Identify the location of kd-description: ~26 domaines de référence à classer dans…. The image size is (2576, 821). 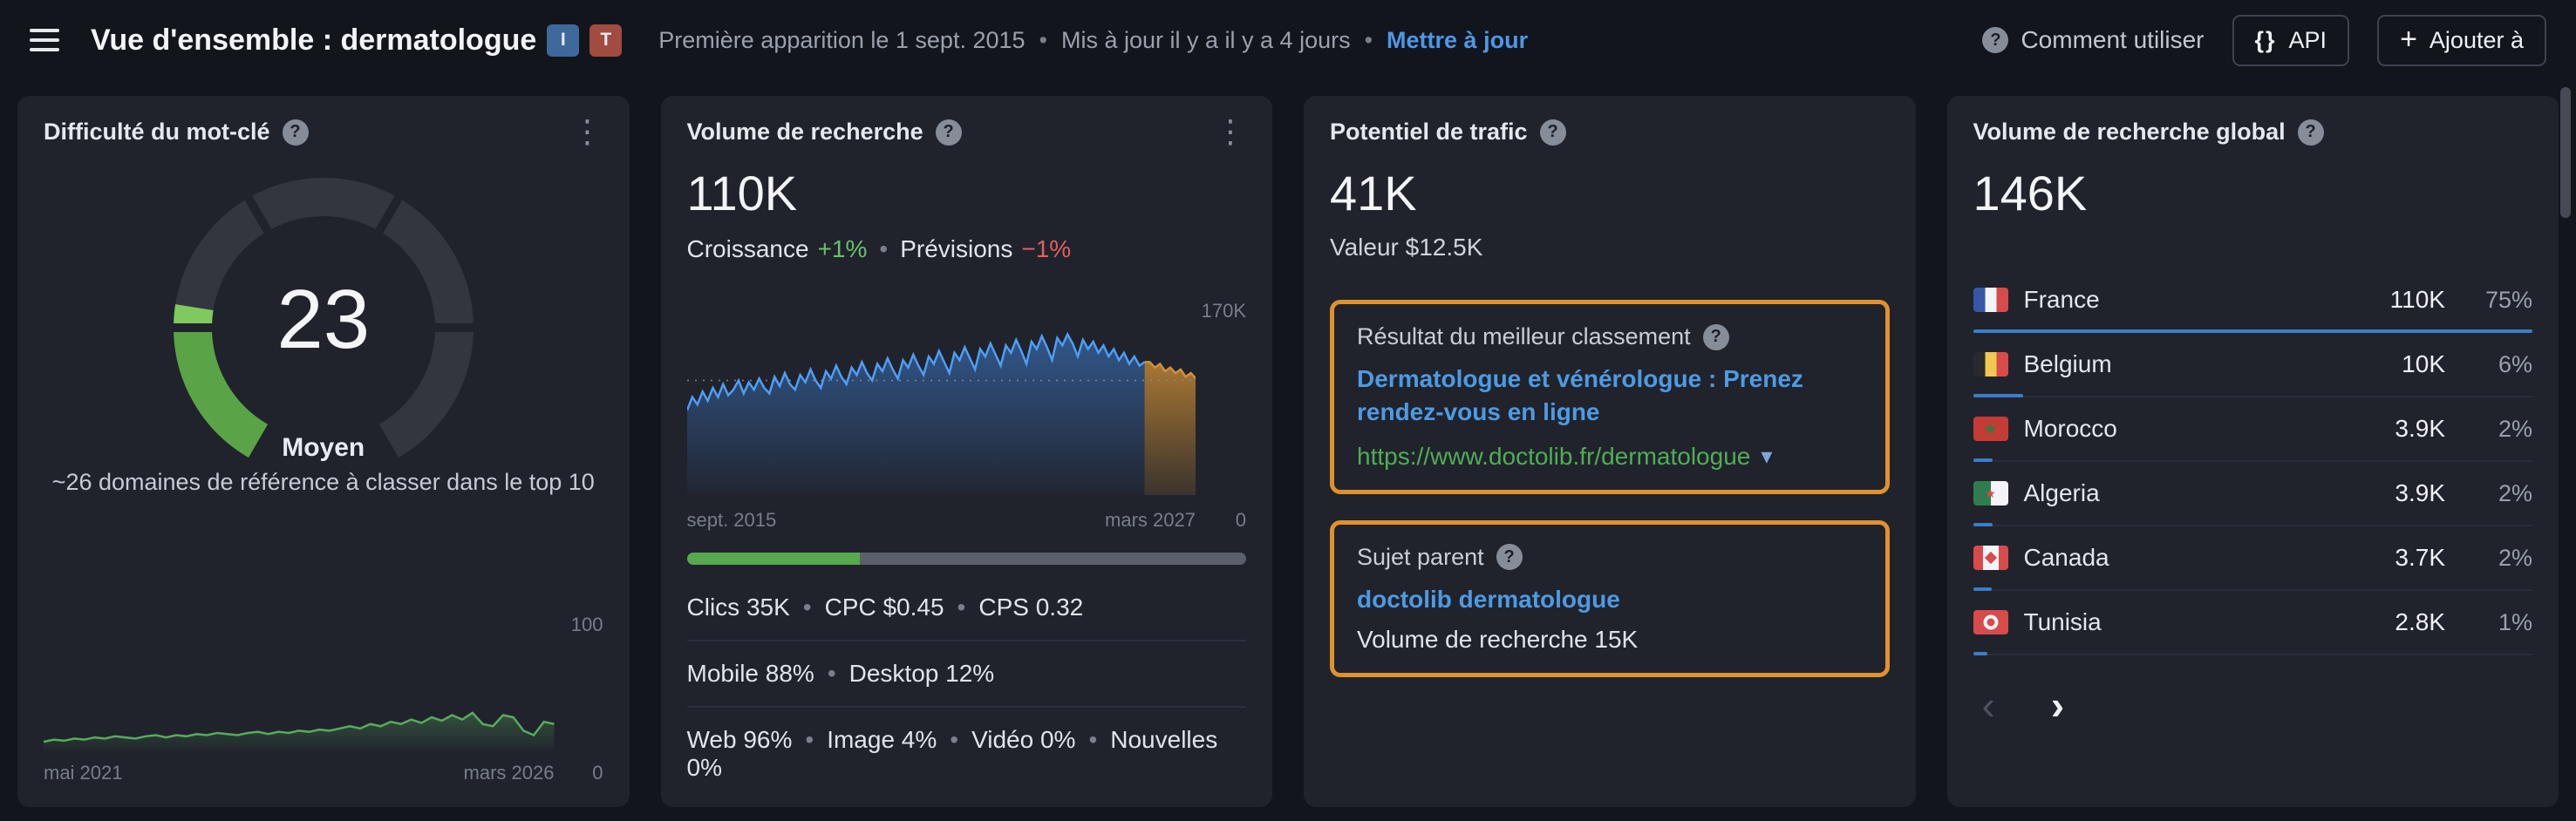
(323, 482).